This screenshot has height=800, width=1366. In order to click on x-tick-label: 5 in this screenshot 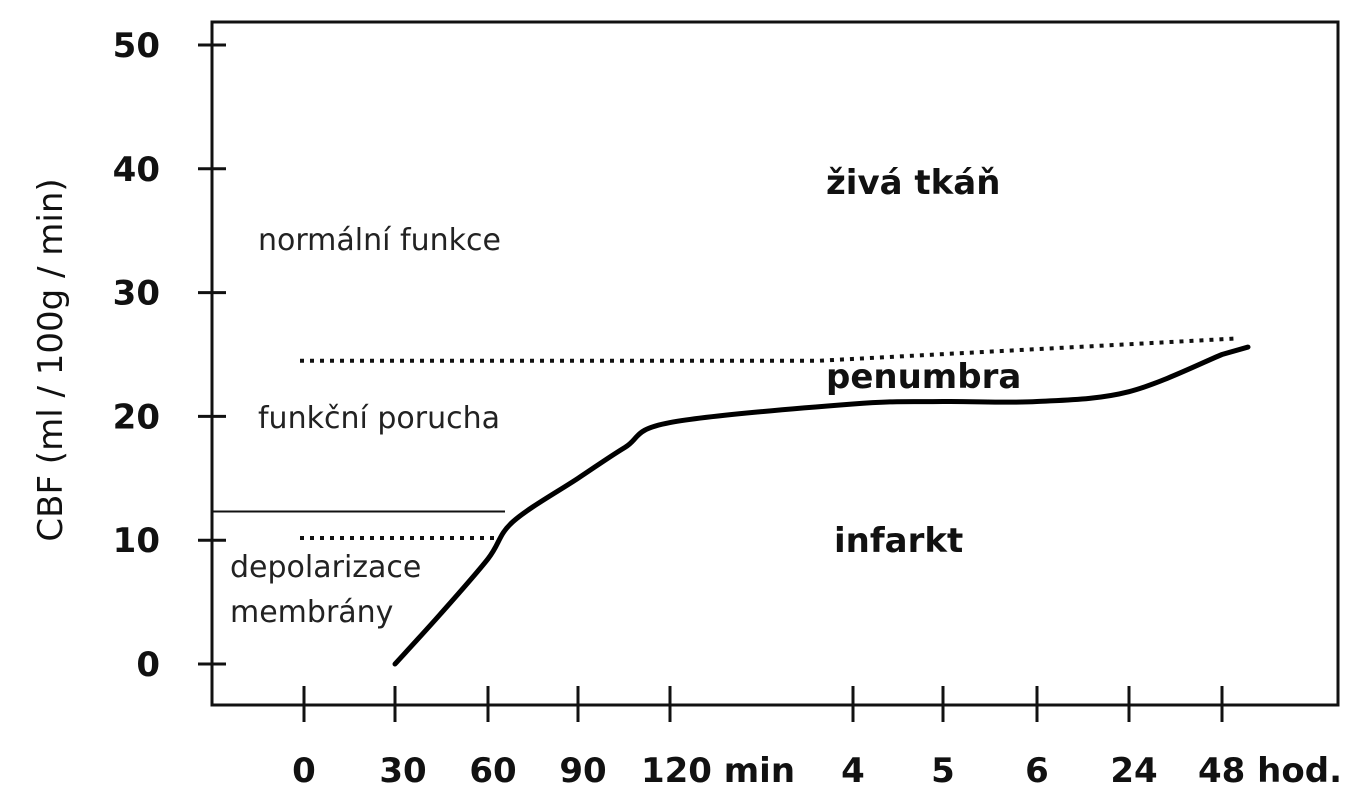, I will do `click(943, 771)`.